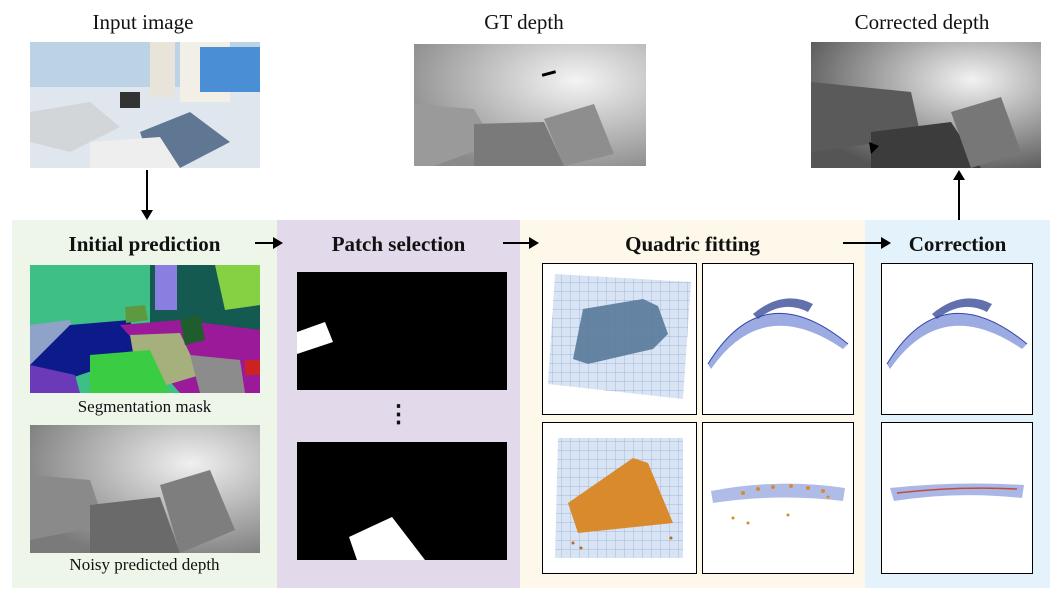 Image resolution: width=1062 pixels, height=596 pixels. I want to click on initial-prediction-title: Initial prediction, so click(144, 244).